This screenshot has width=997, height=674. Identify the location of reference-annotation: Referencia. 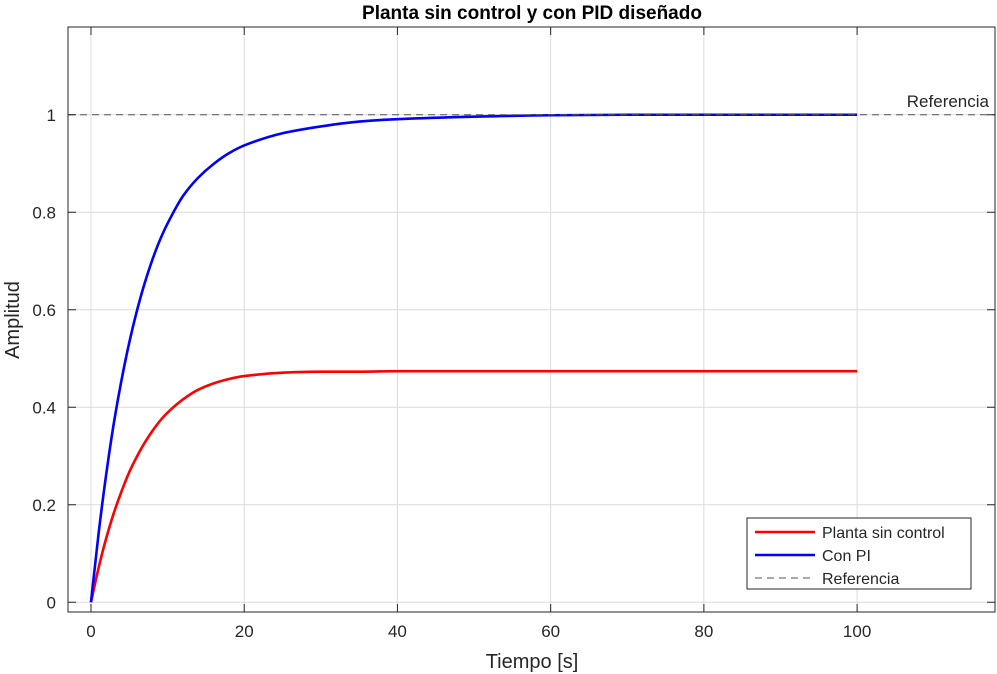
(948, 101).